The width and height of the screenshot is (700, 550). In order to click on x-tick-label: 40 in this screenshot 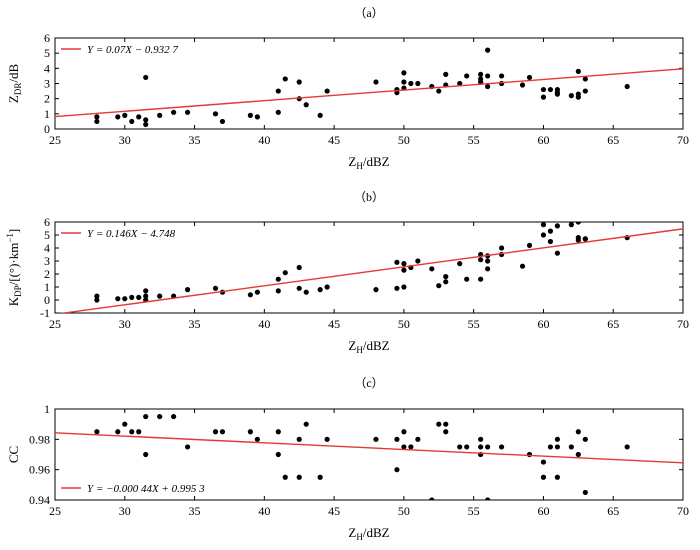, I will do `click(264, 324)`.